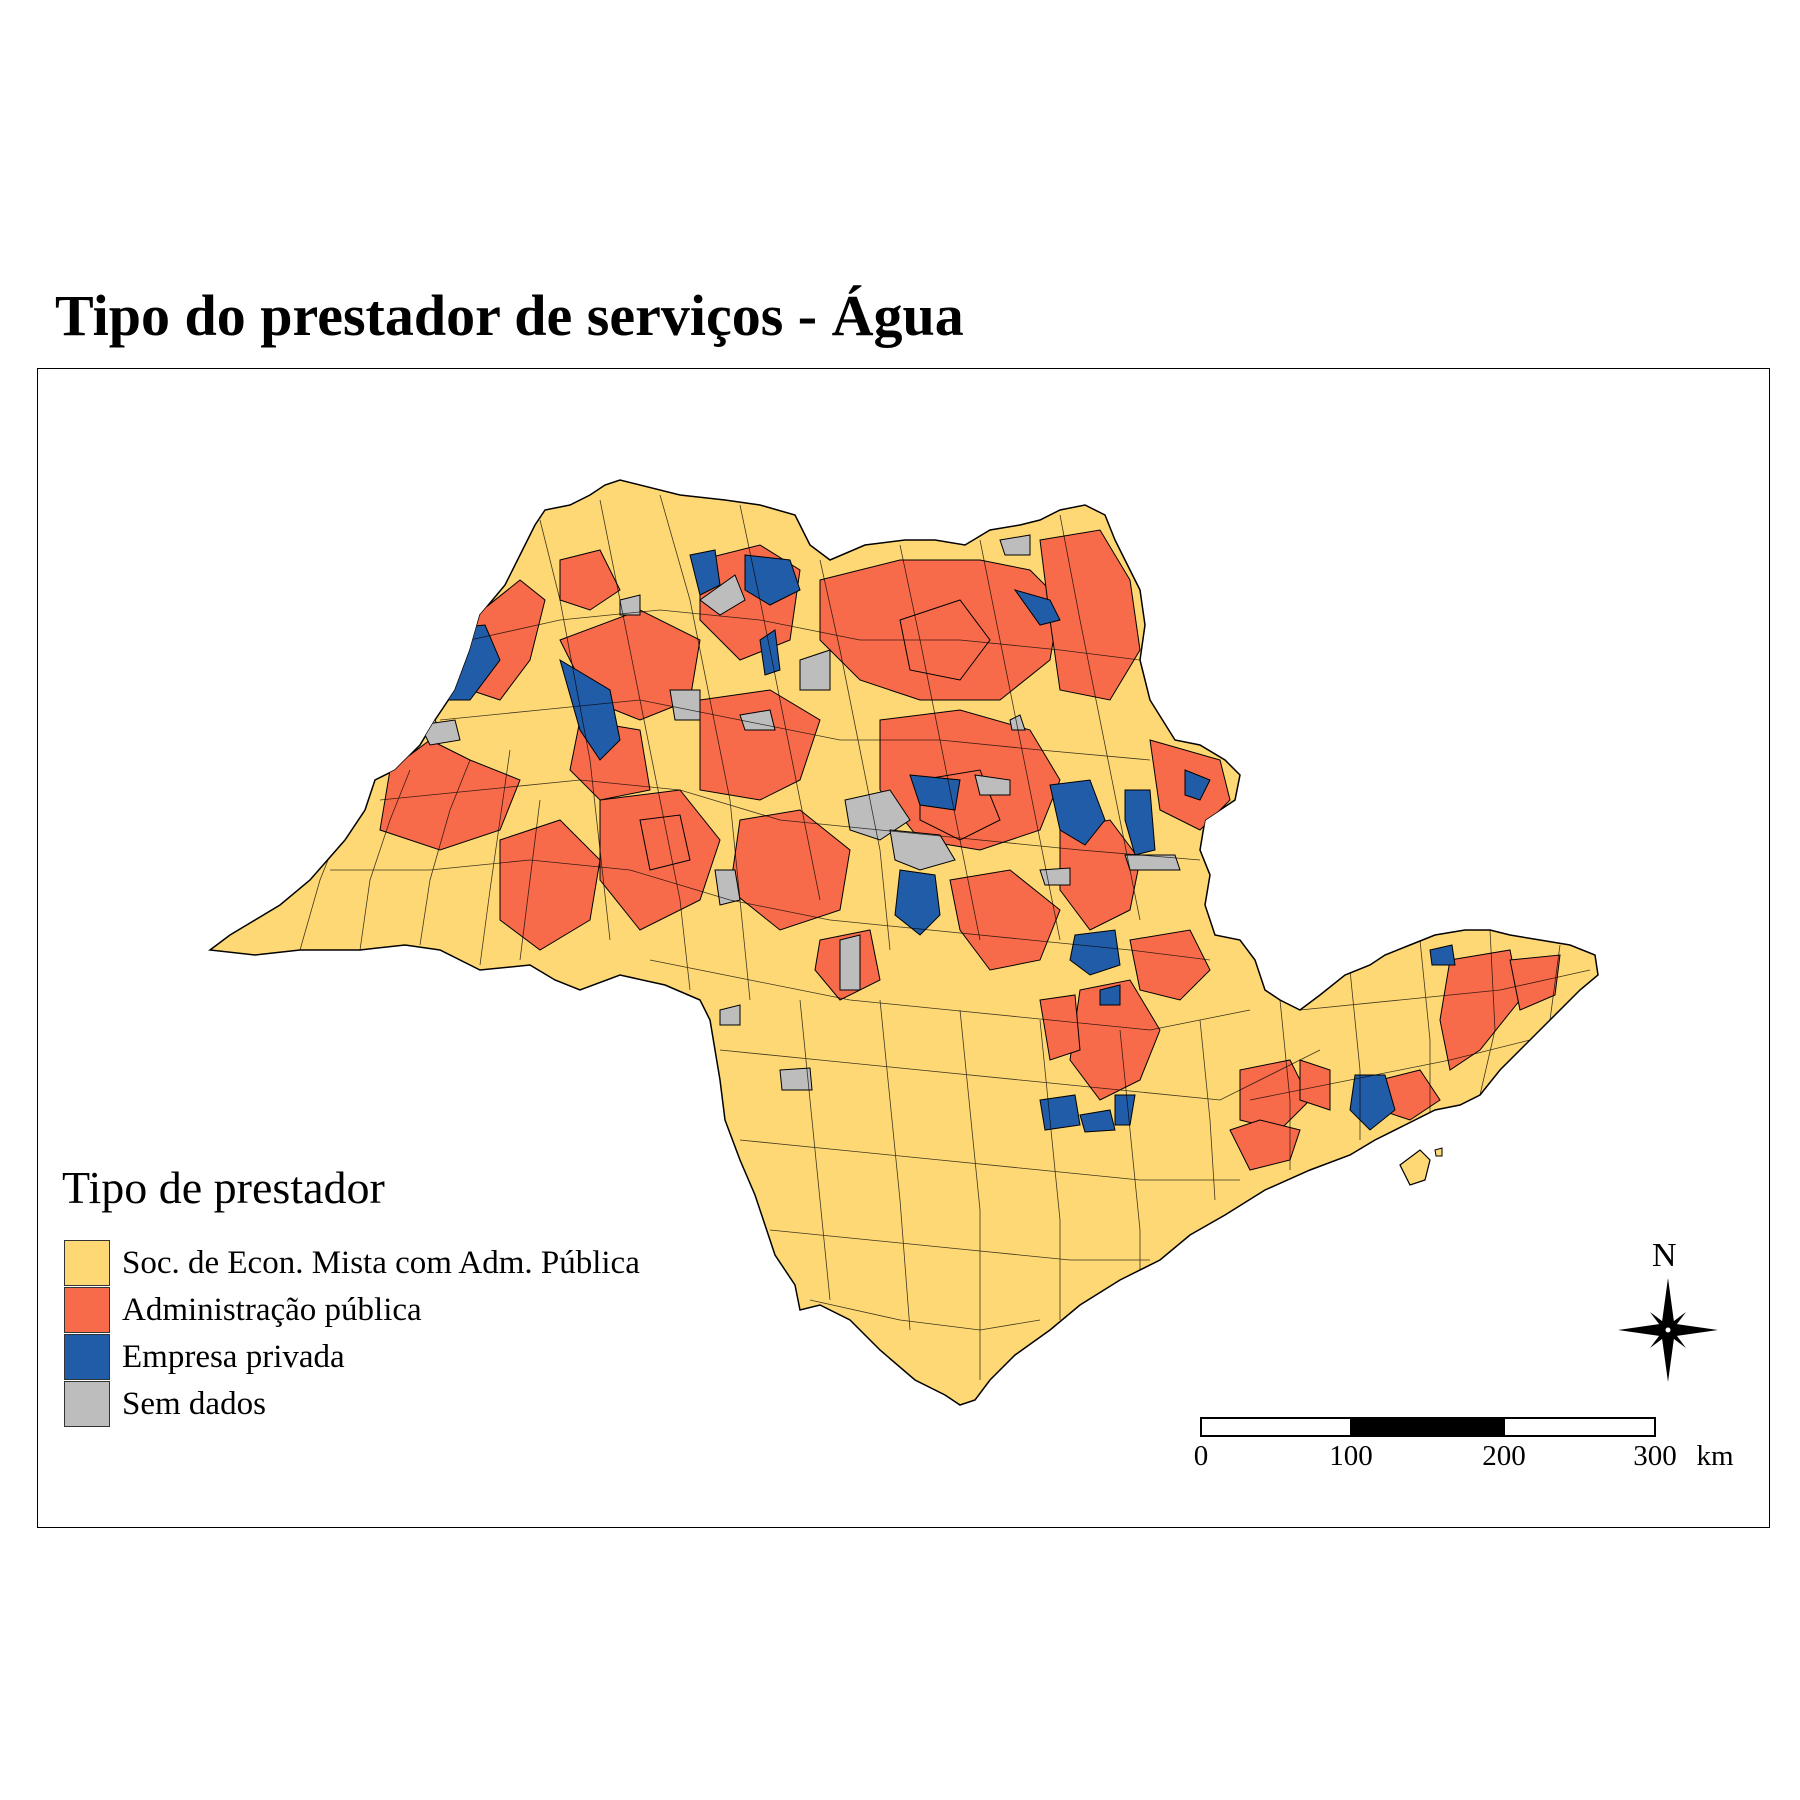 Image resolution: width=1800 pixels, height=1800 pixels. What do you see at coordinates (223, 1187) in the screenshot?
I see `legend-title: Tipo de prestador` at bounding box center [223, 1187].